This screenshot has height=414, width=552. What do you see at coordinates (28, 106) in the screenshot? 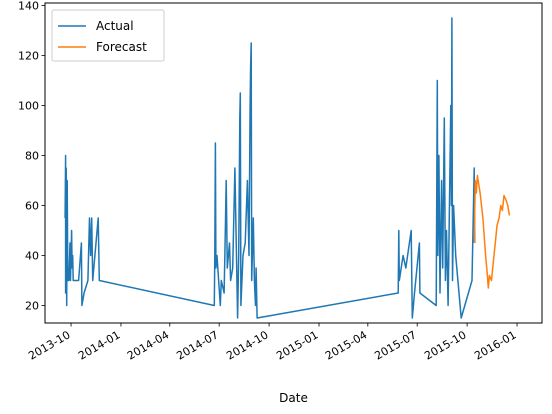
I see `y-tick-label: 100` at bounding box center [28, 106].